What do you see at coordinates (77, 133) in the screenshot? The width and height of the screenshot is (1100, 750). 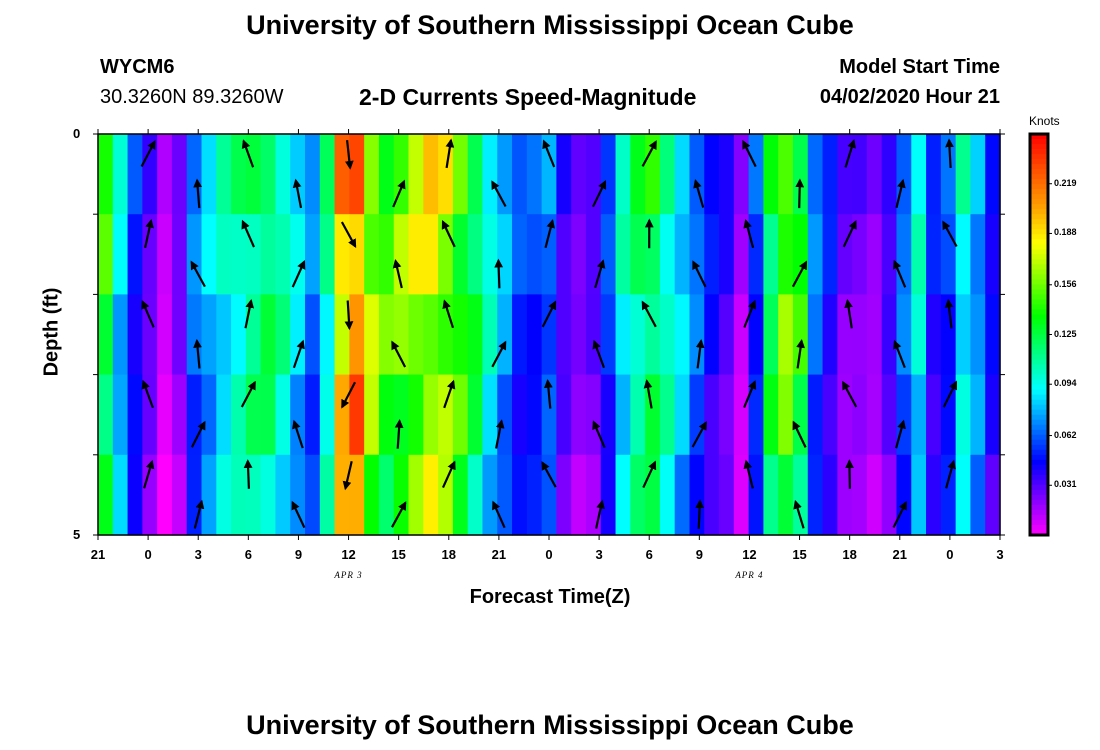 I see `y-tick-label: 0` at bounding box center [77, 133].